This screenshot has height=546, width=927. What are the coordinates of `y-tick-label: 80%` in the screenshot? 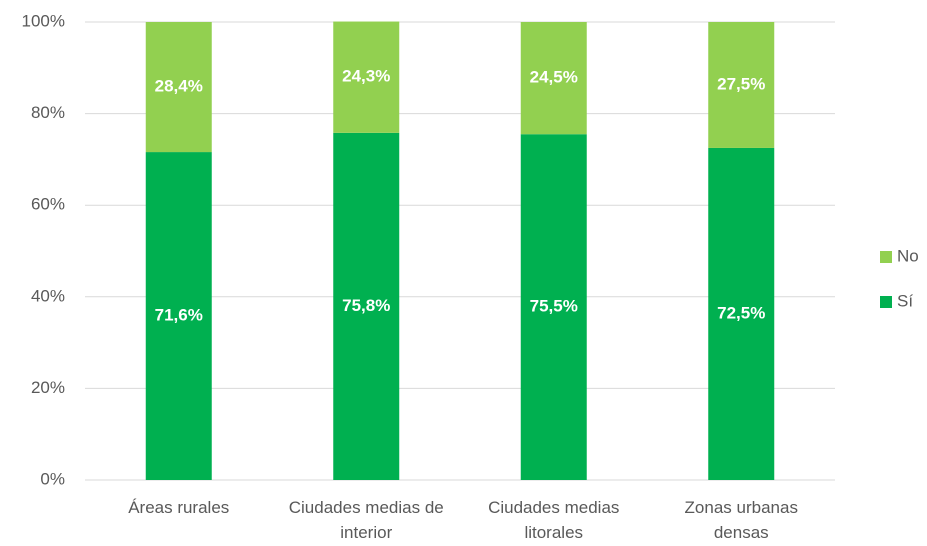 It's located at (48, 112).